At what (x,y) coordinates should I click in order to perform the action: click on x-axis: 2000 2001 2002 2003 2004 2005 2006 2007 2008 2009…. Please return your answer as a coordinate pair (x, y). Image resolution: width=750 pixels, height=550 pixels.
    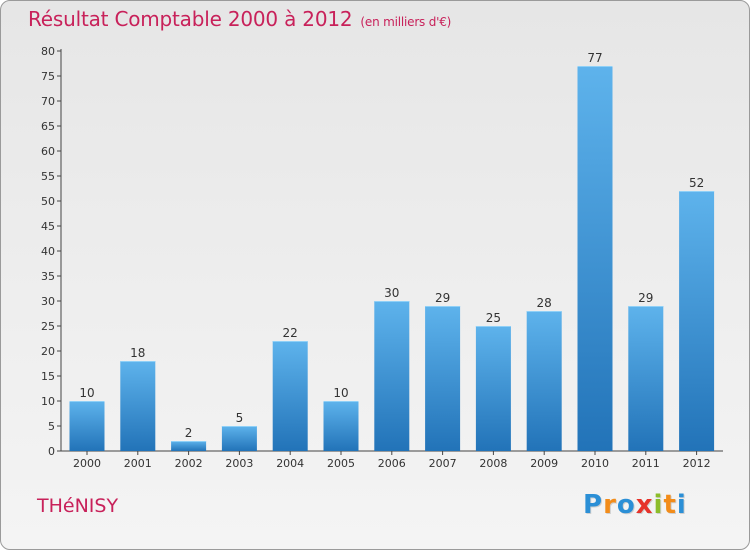
    Looking at the image, I should click on (392, 460).